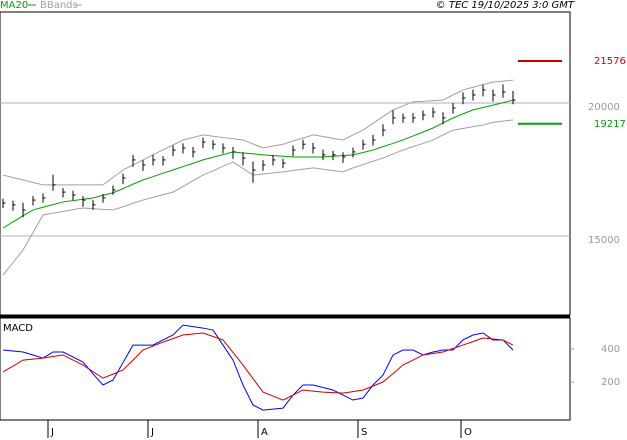 The height and width of the screenshot is (440, 627). What do you see at coordinates (610, 349) in the screenshot?
I see `y-tick-label: 400` at bounding box center [610, 349].